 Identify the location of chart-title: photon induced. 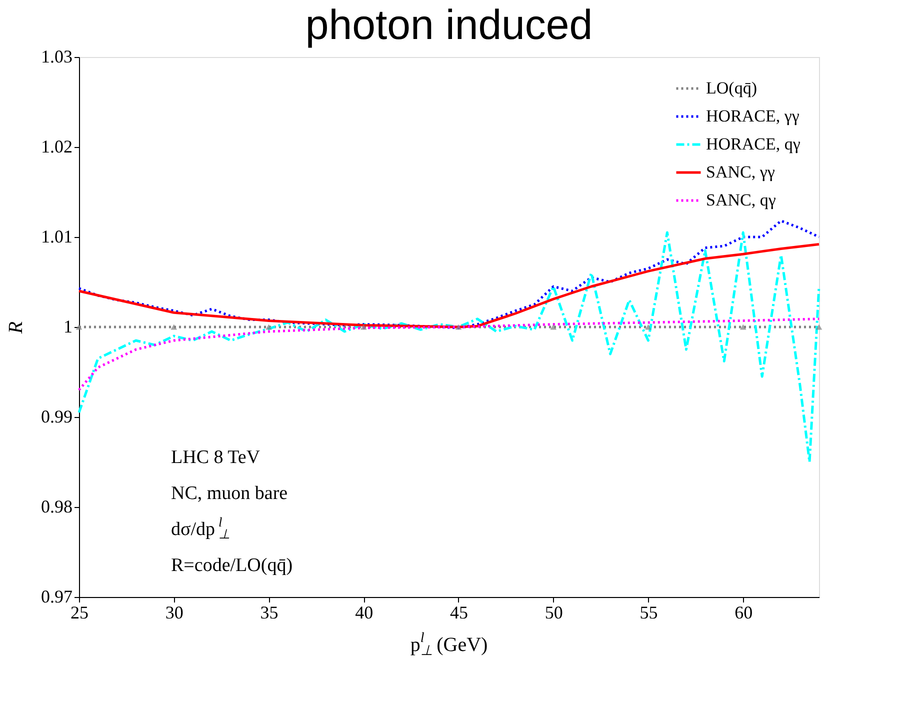
(449, 24).